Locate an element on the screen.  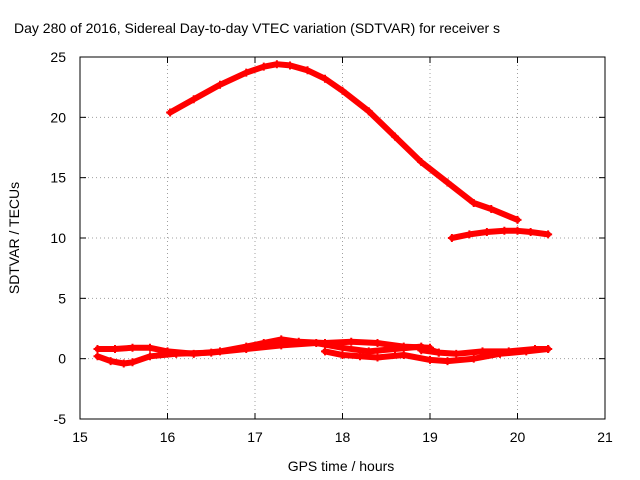
x-tick-label: 20 is located at coordinates (518, 437).